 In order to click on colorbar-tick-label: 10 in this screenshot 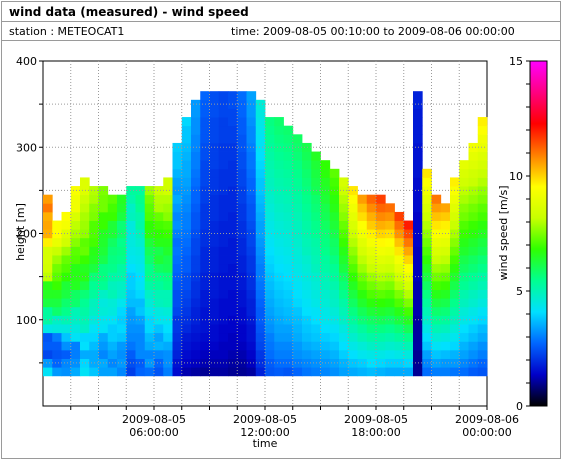, I will do `click(516, 176)`.